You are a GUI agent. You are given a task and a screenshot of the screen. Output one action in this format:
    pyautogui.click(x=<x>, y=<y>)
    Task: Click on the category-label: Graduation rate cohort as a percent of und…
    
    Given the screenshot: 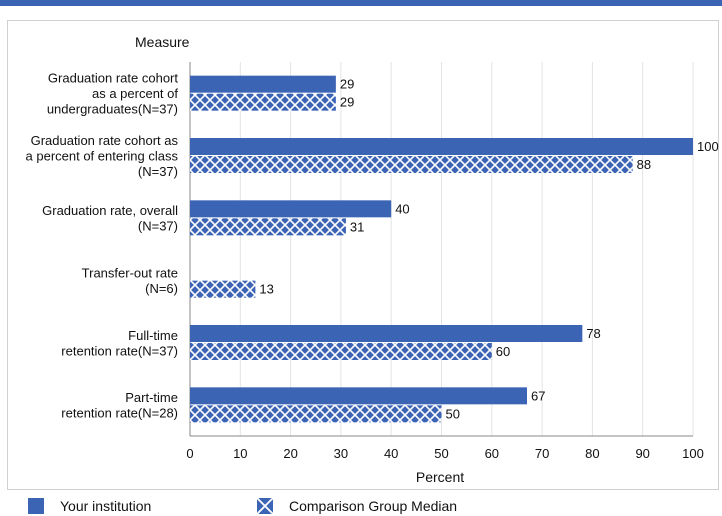 What is the action you would take?
    pyautogui.click(x=113, y=94)
    